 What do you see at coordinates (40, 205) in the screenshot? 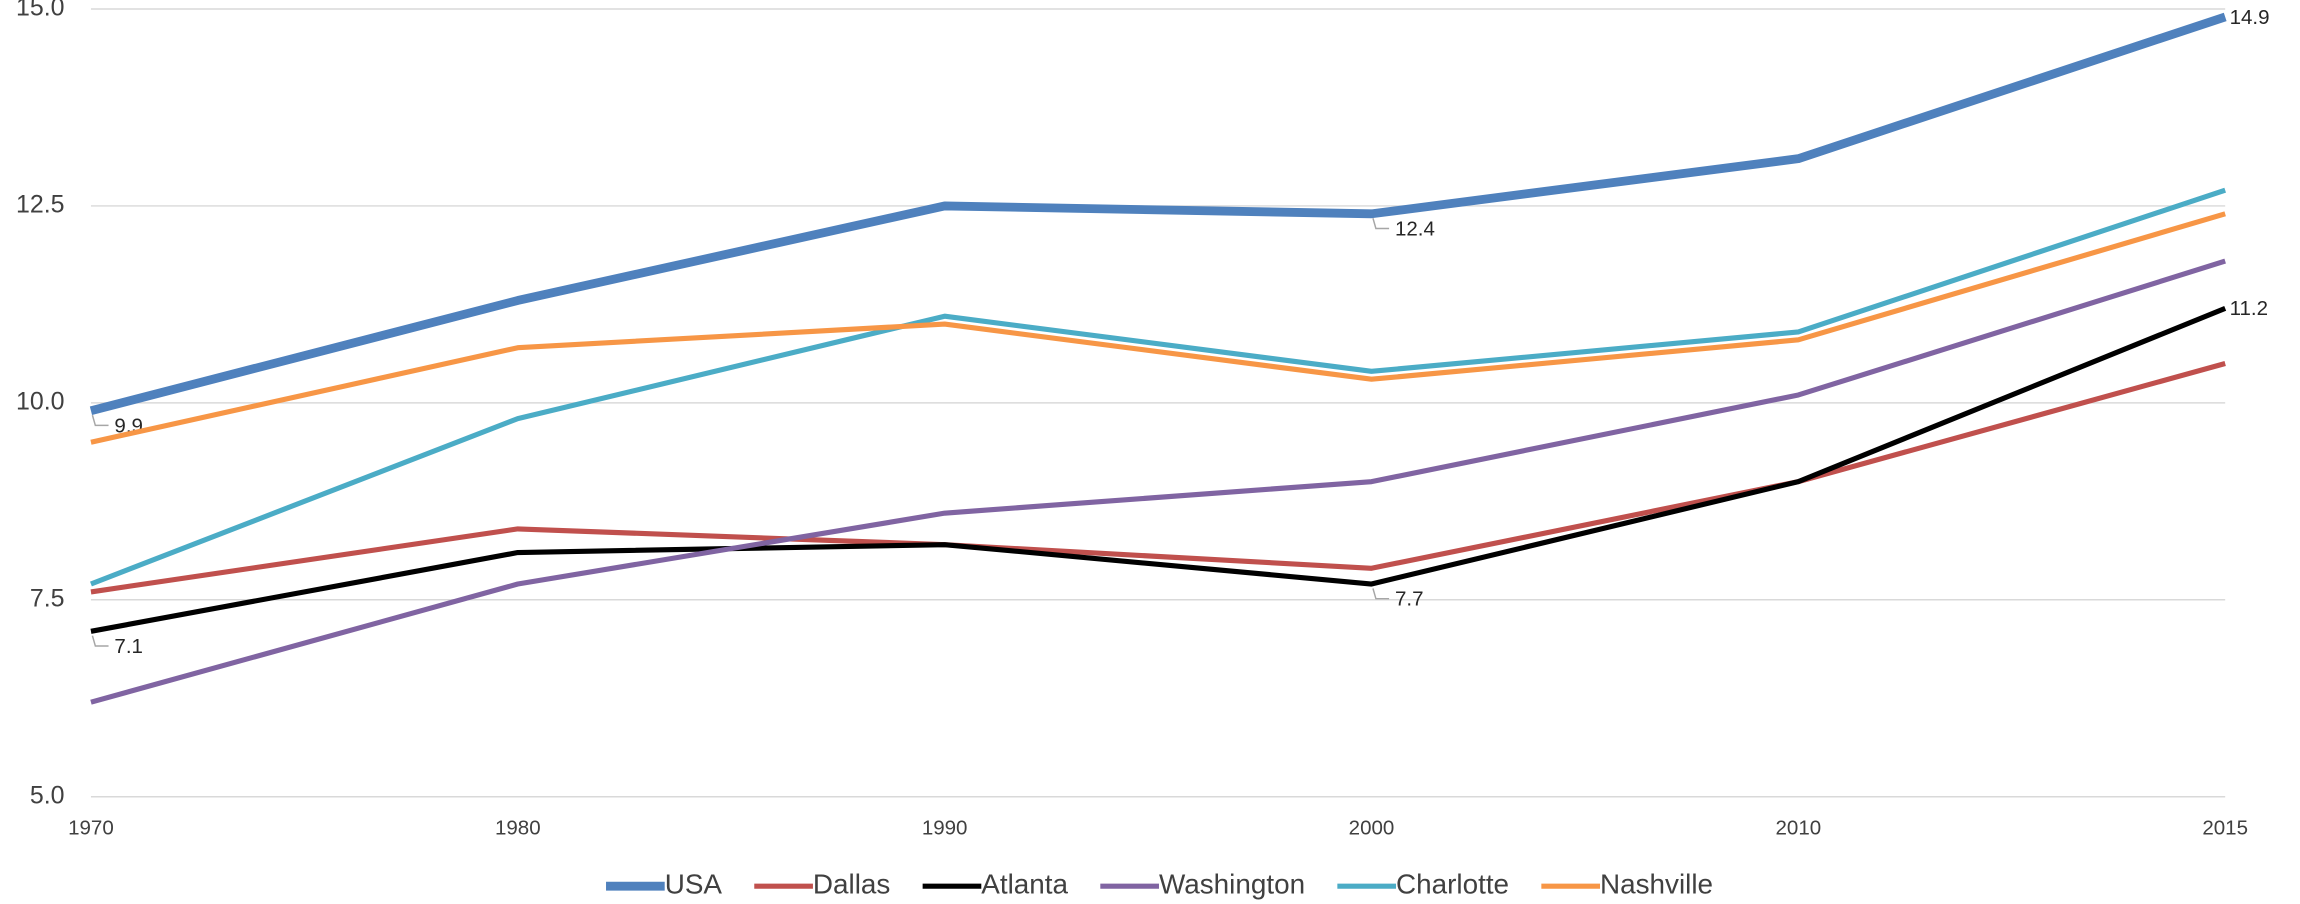
I see `y-tick-label: 12.5` at bounding box center [40, 205].